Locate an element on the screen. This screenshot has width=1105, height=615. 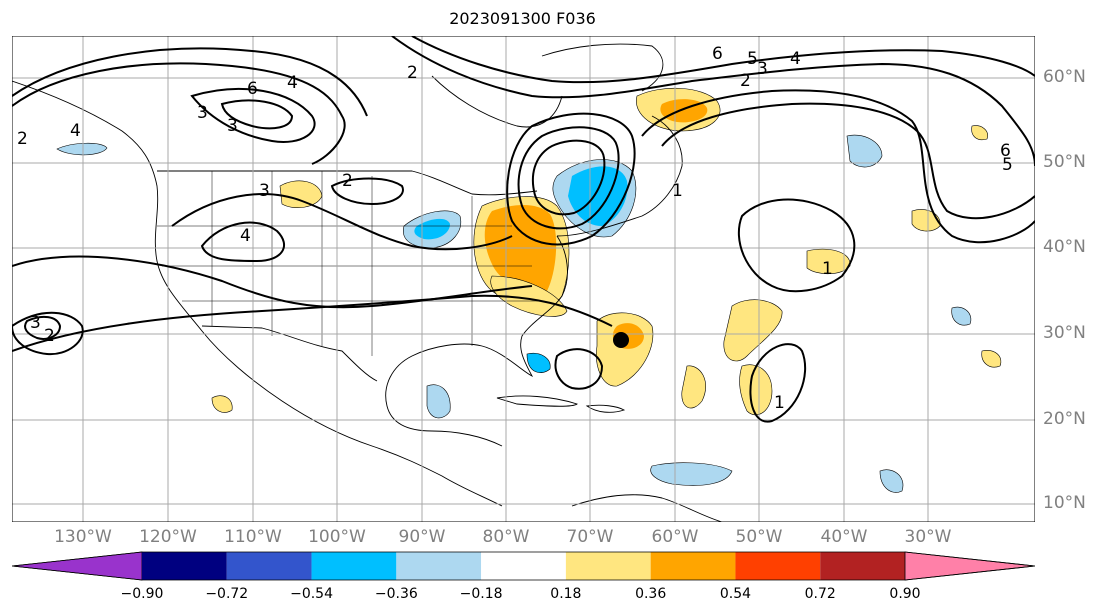
warm-anomaly-atlantic3 is located at coordinates (828, 261).